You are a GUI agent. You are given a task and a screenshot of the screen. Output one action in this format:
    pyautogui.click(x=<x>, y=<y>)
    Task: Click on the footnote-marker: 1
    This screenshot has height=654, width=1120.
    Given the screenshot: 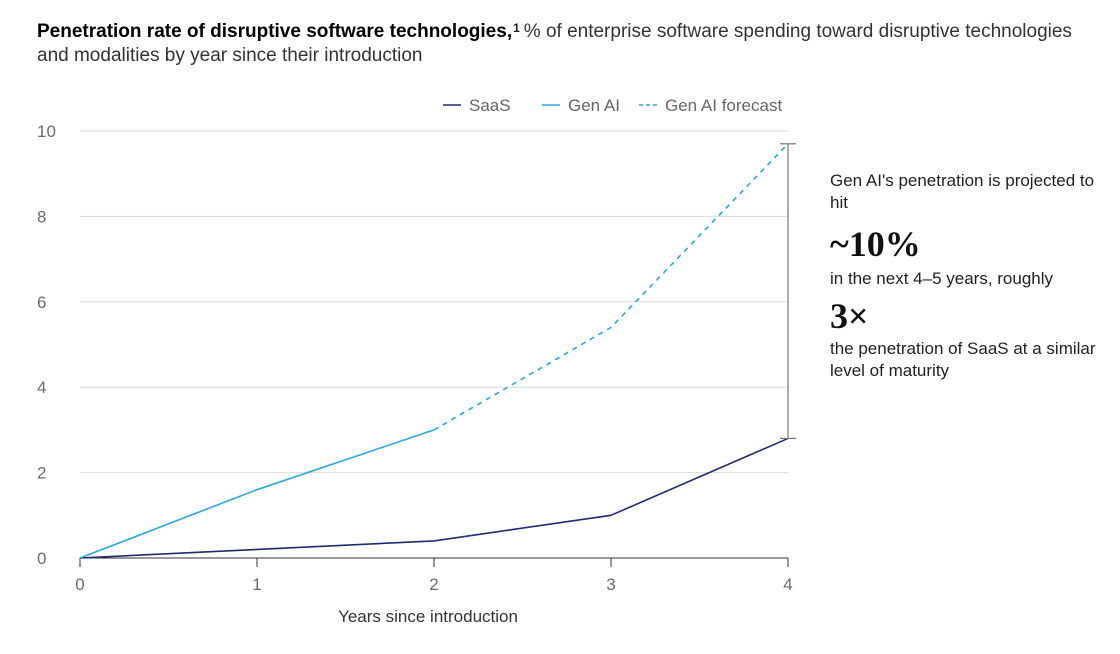 What is the action you would take?
    pyautogui.click(x=516, y=28)
    